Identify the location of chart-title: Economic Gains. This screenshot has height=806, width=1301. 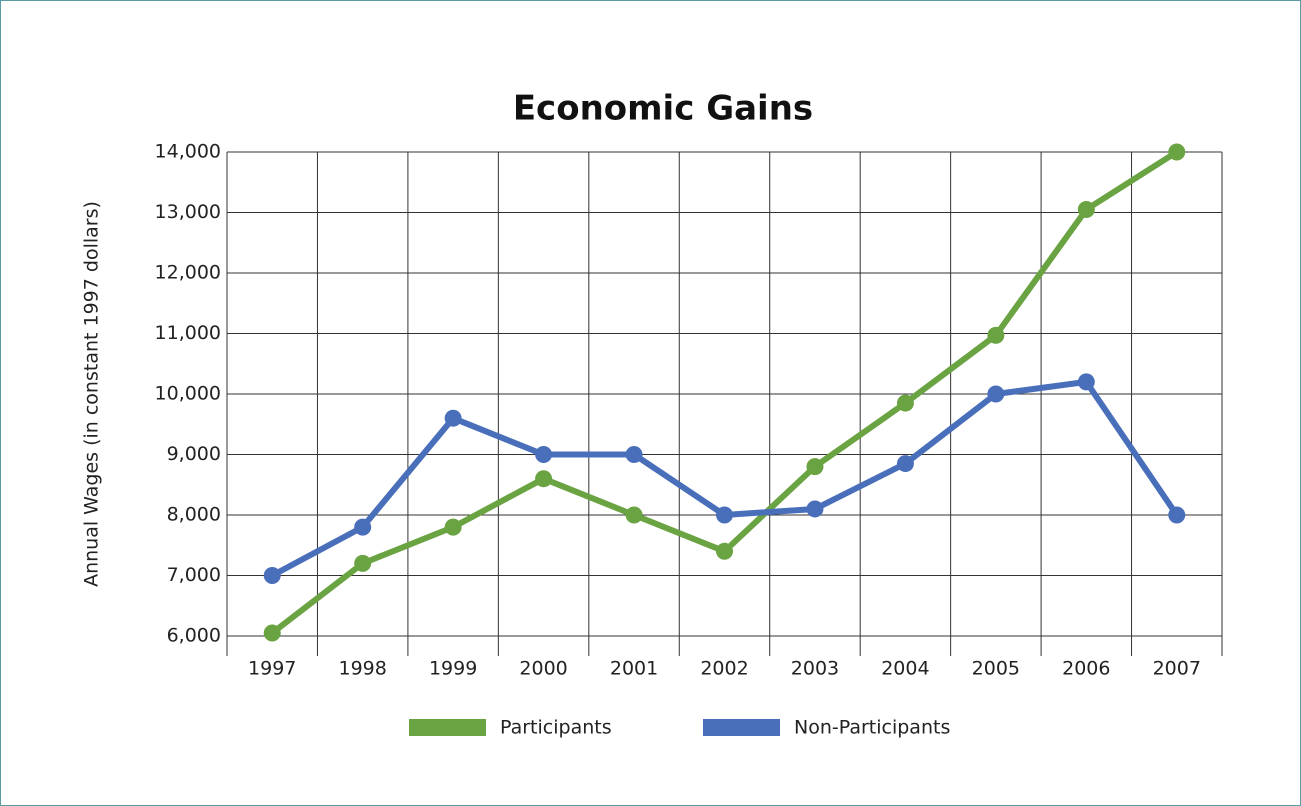
(663, 109).